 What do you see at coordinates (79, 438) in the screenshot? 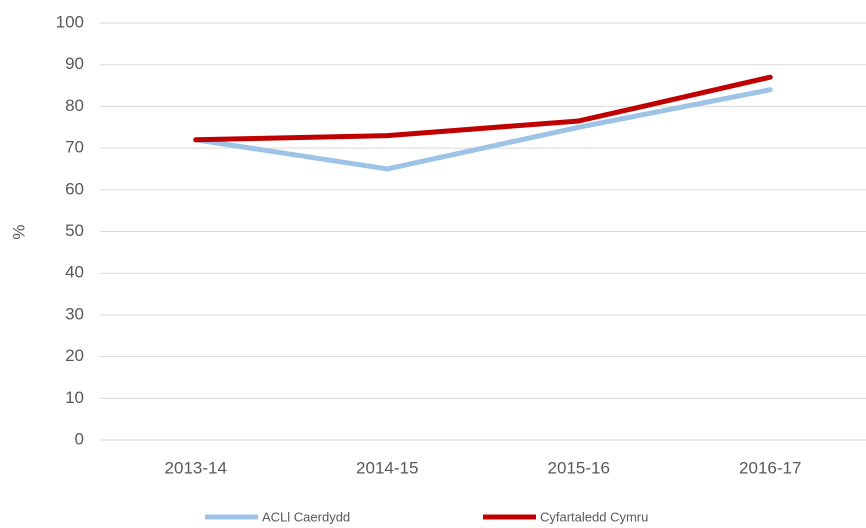
I see `y-tick-label: 0` at bounding box center [79, 438].